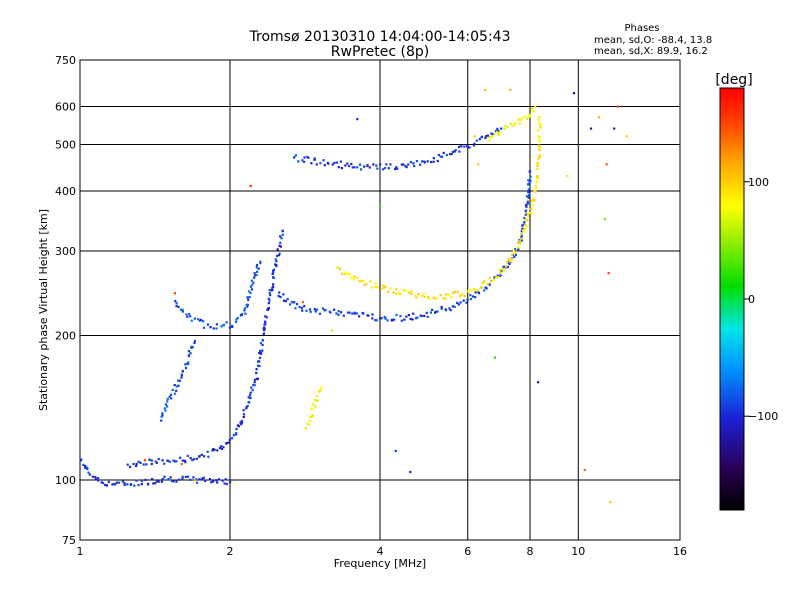  I want to click on y-tick-label: 200, so click(65, 336).